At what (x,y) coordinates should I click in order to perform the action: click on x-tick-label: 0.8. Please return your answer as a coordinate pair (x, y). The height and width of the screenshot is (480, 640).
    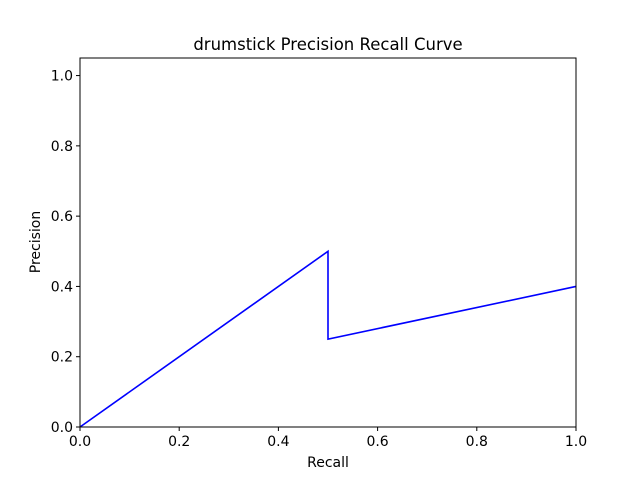
    Looking at the image, I should click on (477, 442).